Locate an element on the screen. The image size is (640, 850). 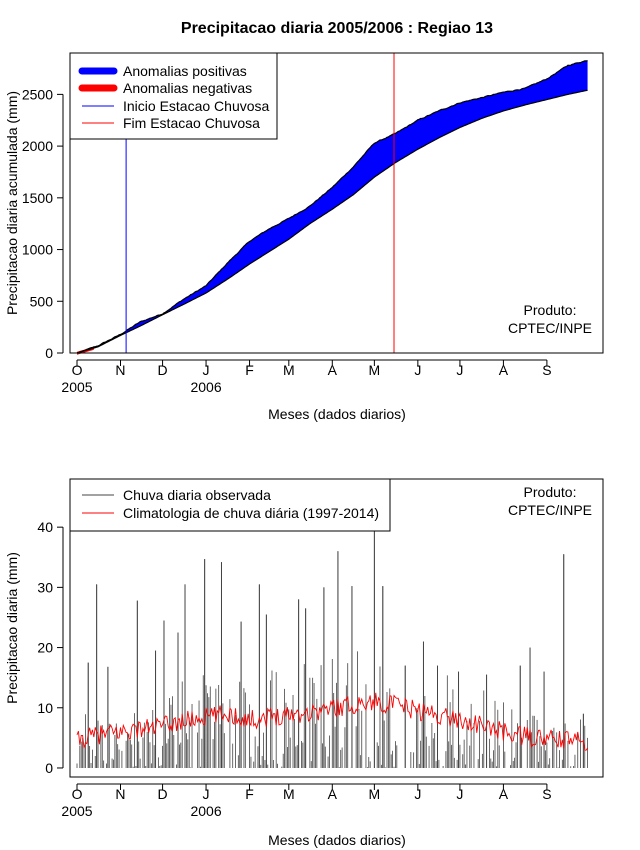
top-y-axis: 0 500 1000 1500 2000 2500 is located at coordinates (43, 223).